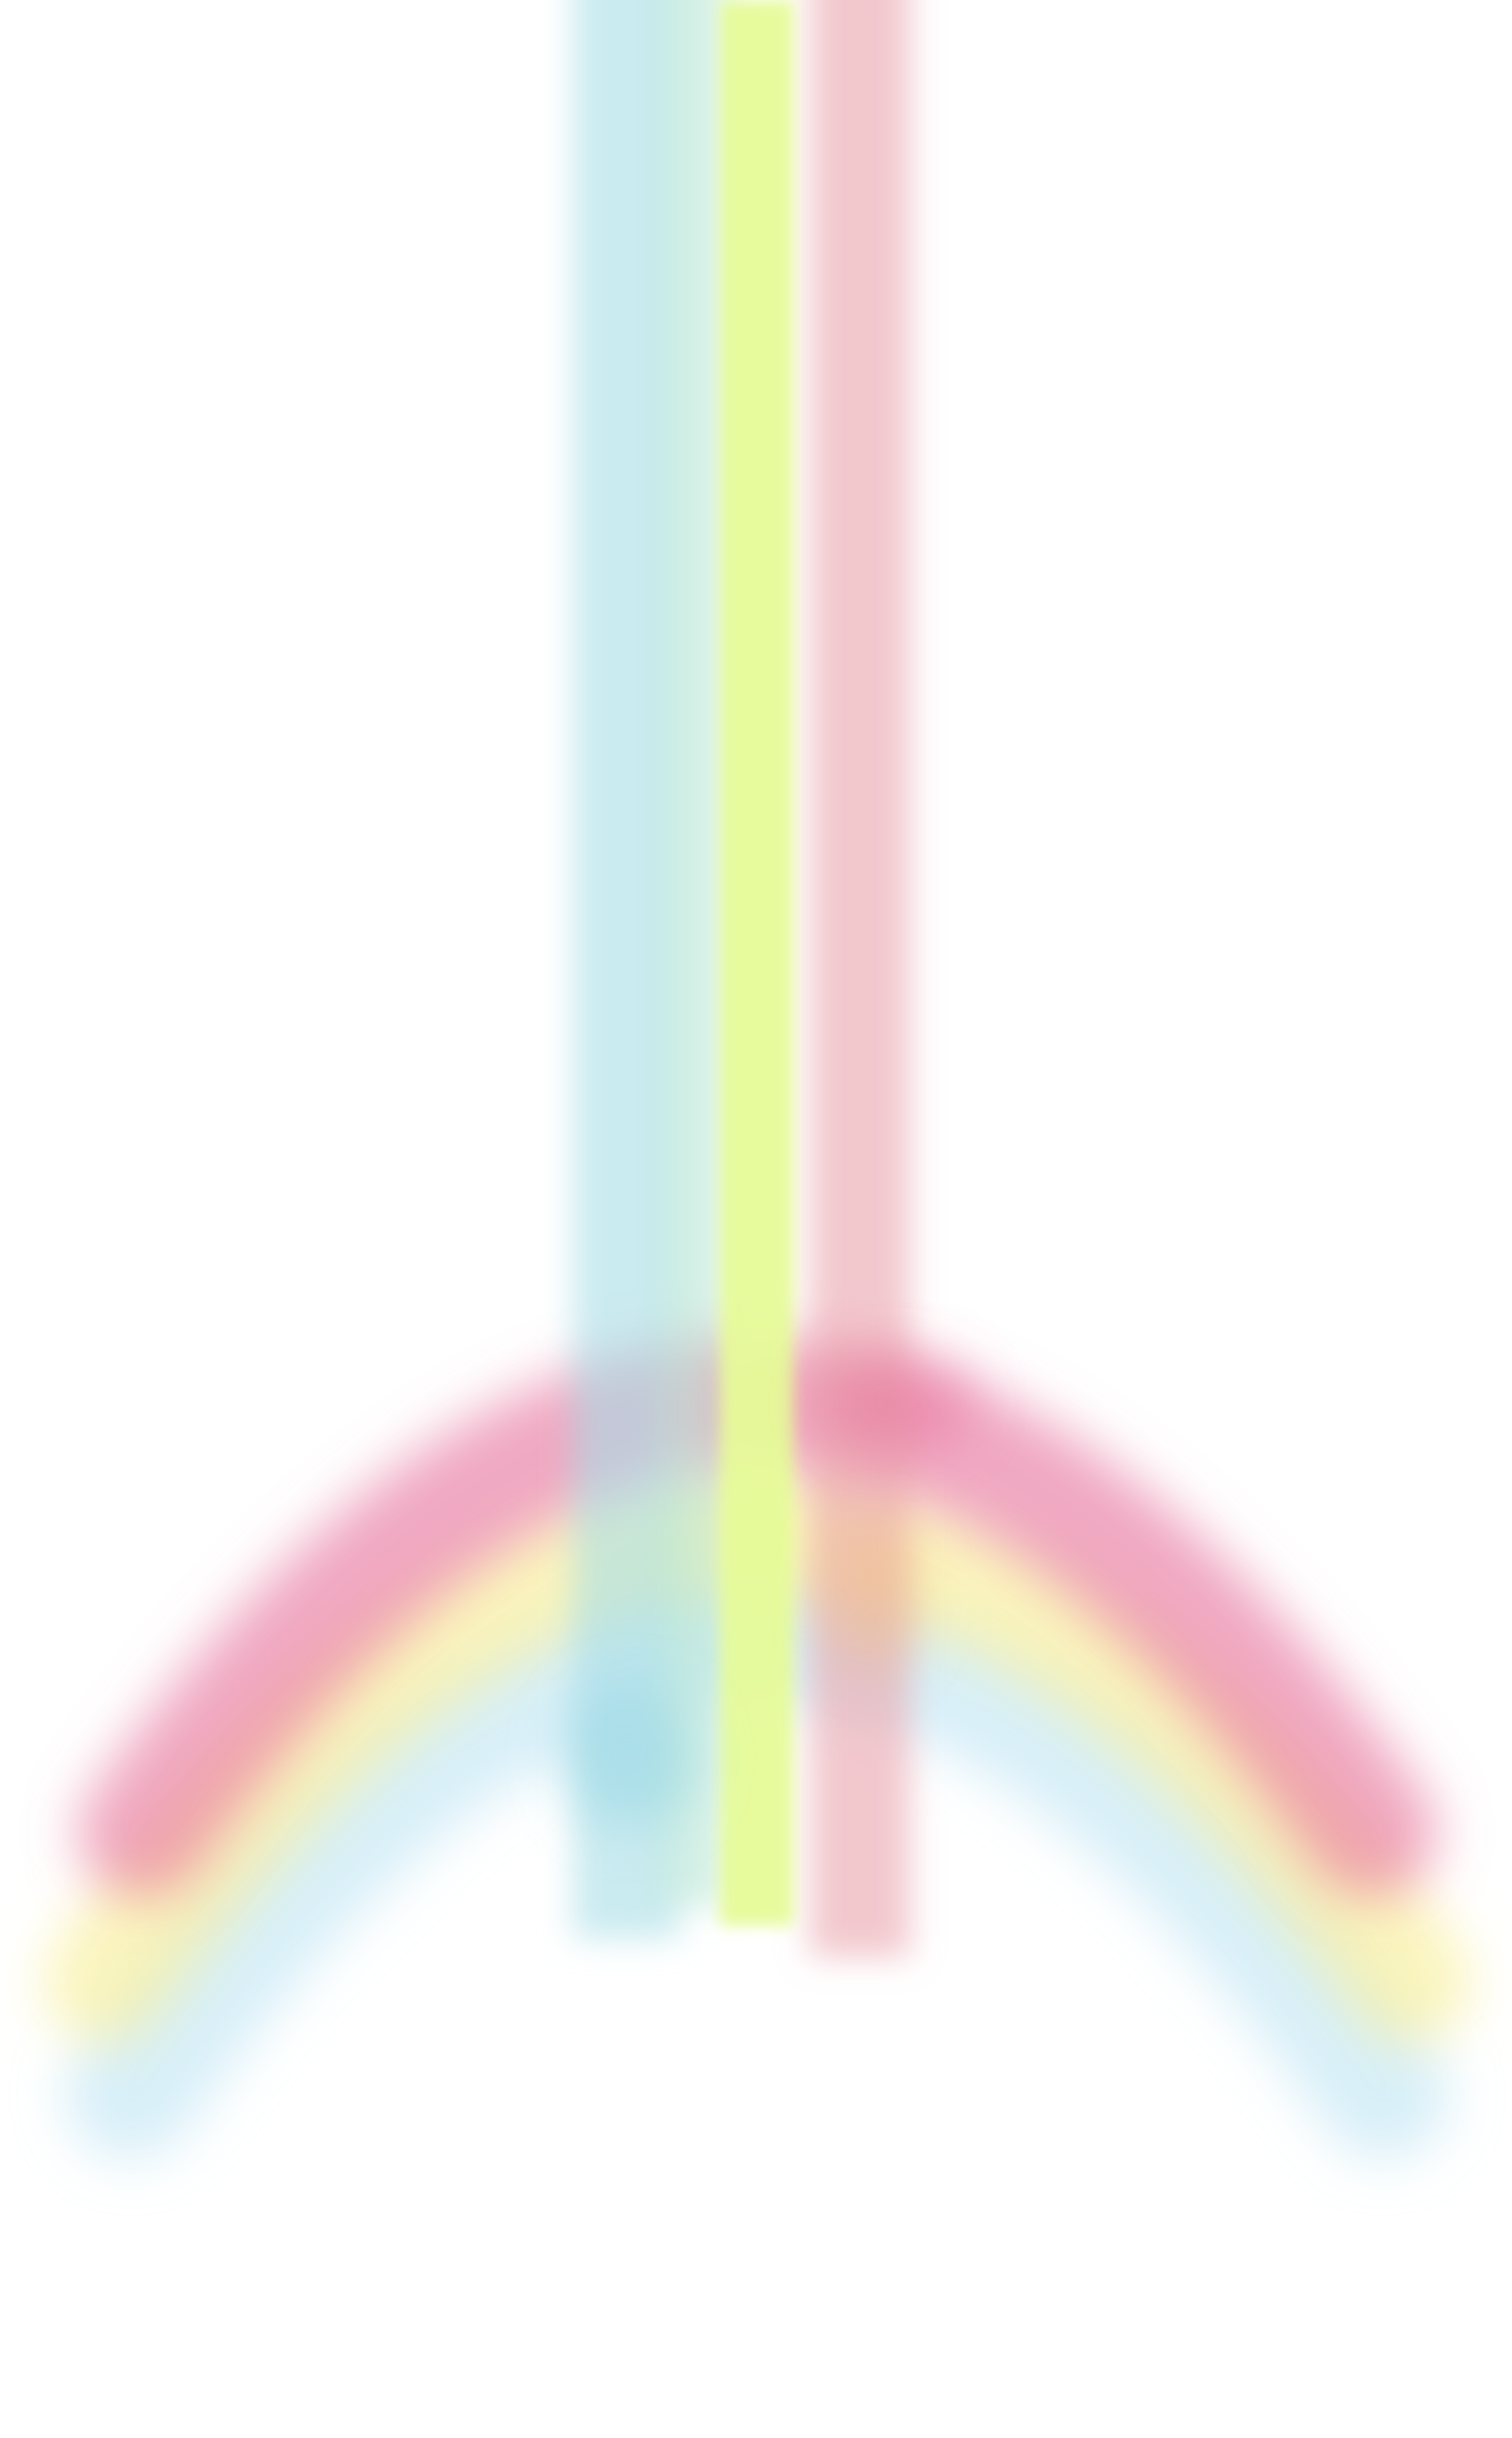 The image size is (1512, 2438). What do you see at coordinates (629, 1757) in the screenshot?
I see `glow-cyan` at bounding box center [629, 1757].